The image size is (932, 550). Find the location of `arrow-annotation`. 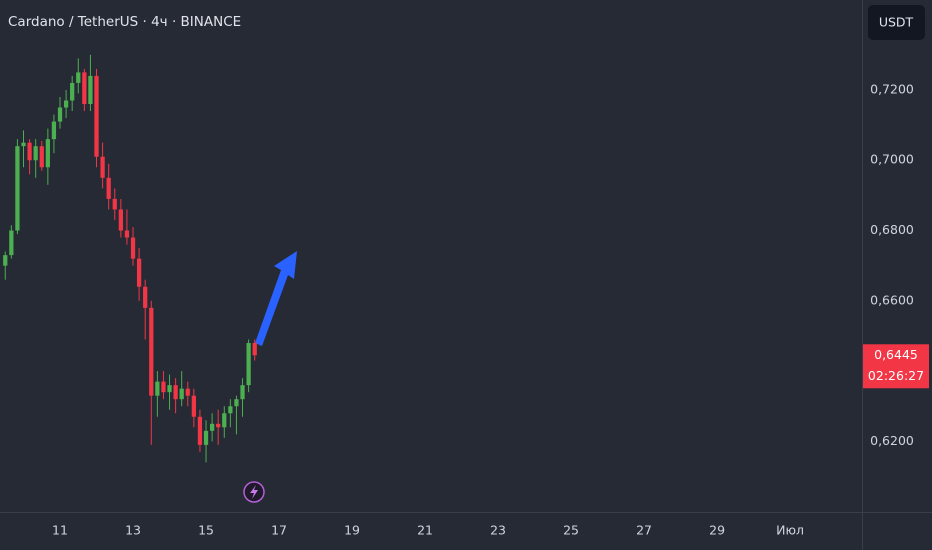

arrow-annotation is located at coordinates (276, 298).